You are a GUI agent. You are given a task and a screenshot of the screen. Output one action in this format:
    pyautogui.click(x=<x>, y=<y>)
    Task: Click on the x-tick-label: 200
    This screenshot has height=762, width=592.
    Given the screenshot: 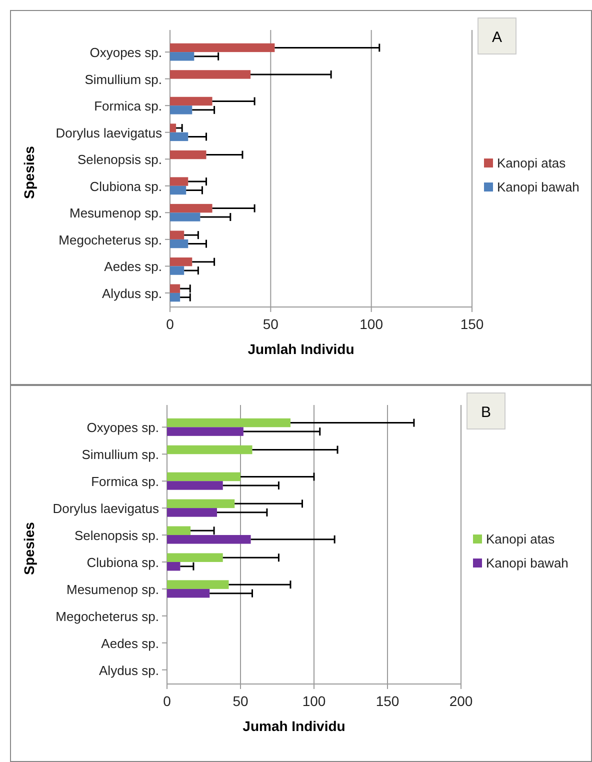 What is the action you would take?
    pyautogui.click(x=461, y=701)
    